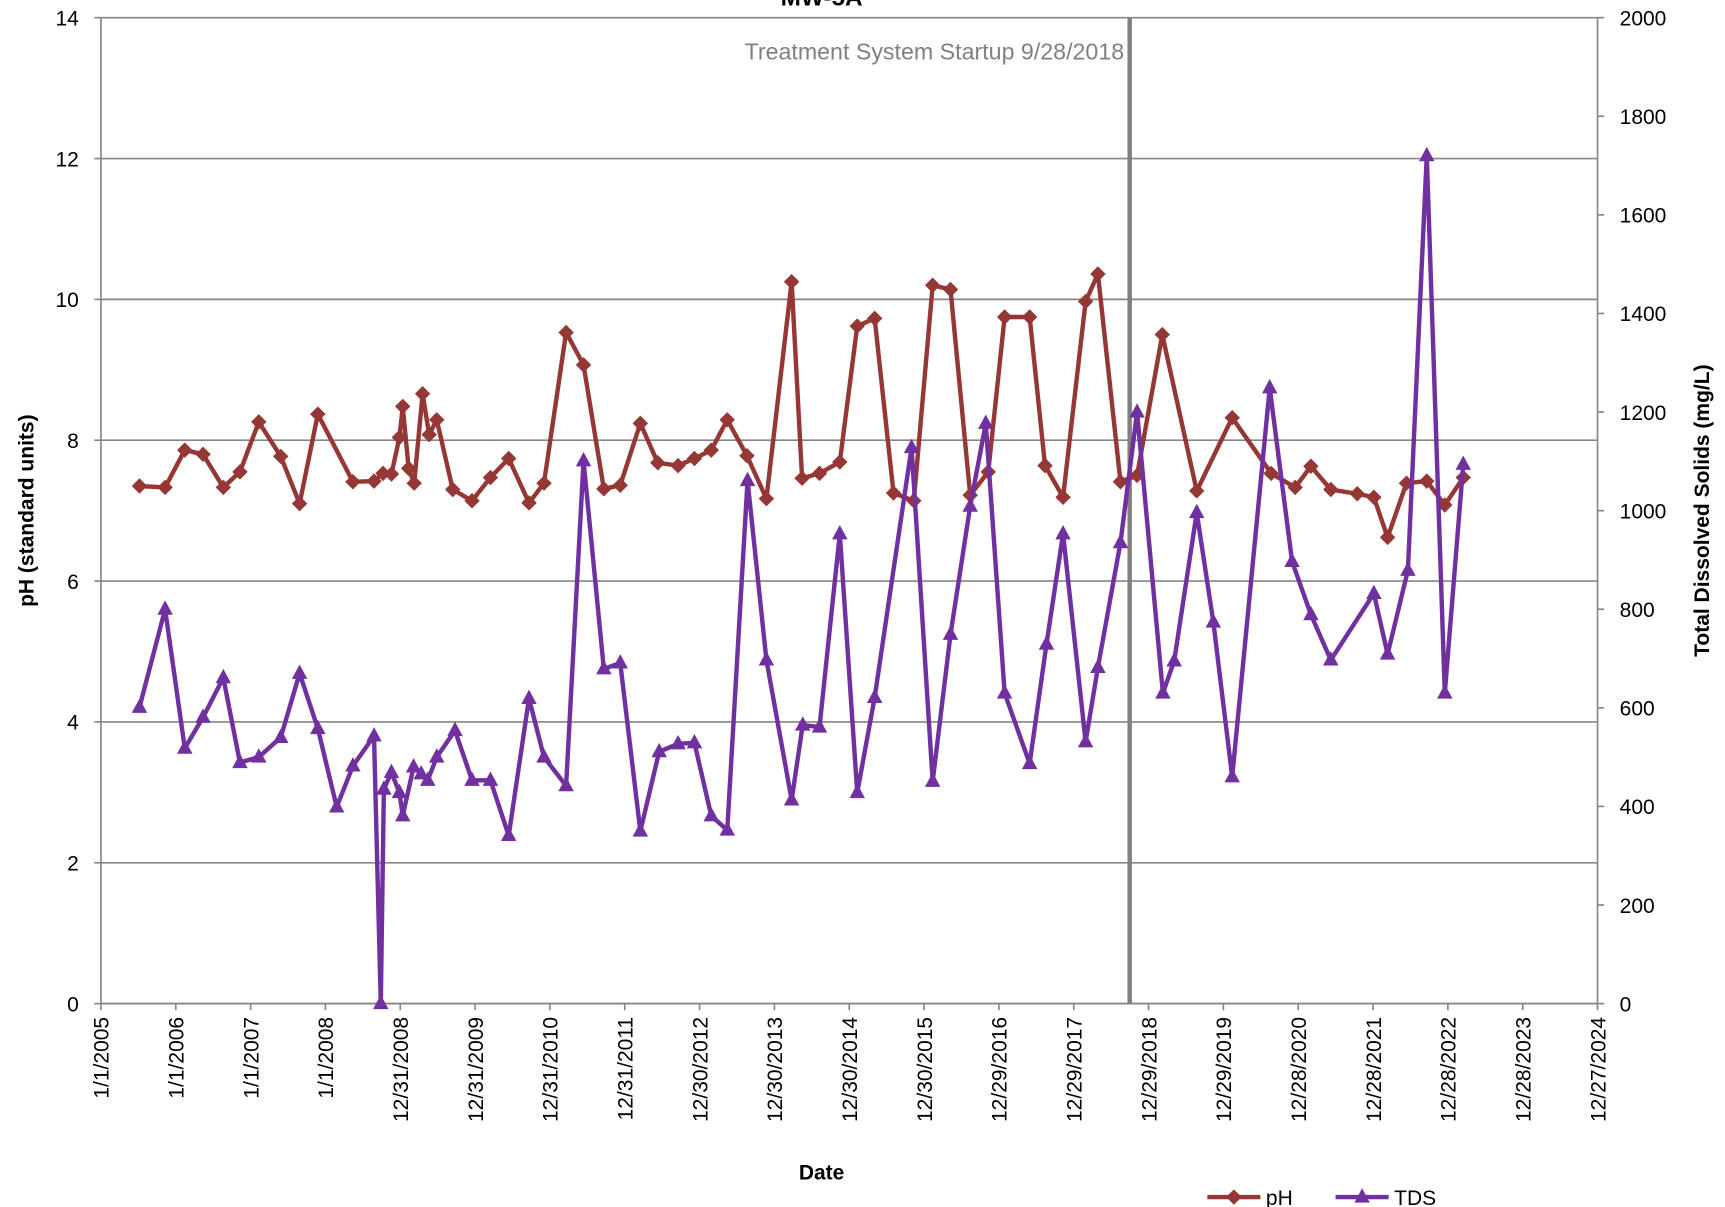 The image size is (1725, 1207). I want to click on y2-tick-label: 1200, so click(1643, 413).